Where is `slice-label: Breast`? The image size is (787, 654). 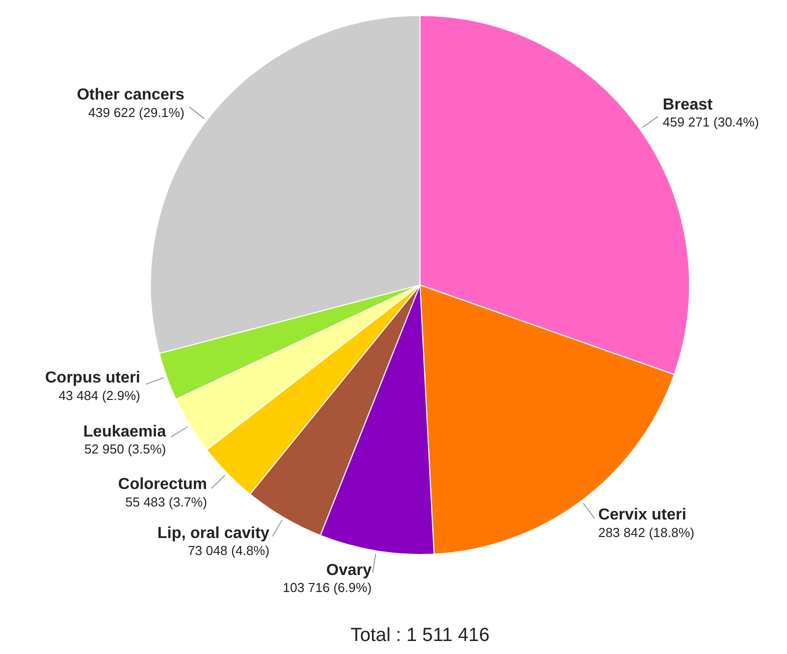
slice-label: Breast is located at coordinates (688, 105).